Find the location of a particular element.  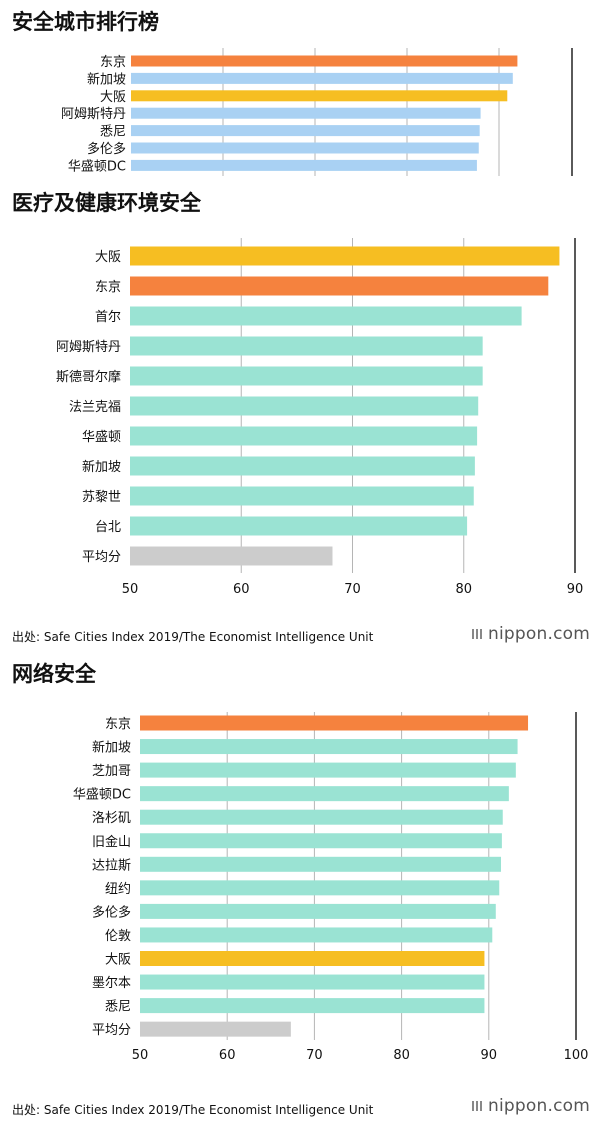

category-label: 芝加哥 is located at coordinates (111, 771).